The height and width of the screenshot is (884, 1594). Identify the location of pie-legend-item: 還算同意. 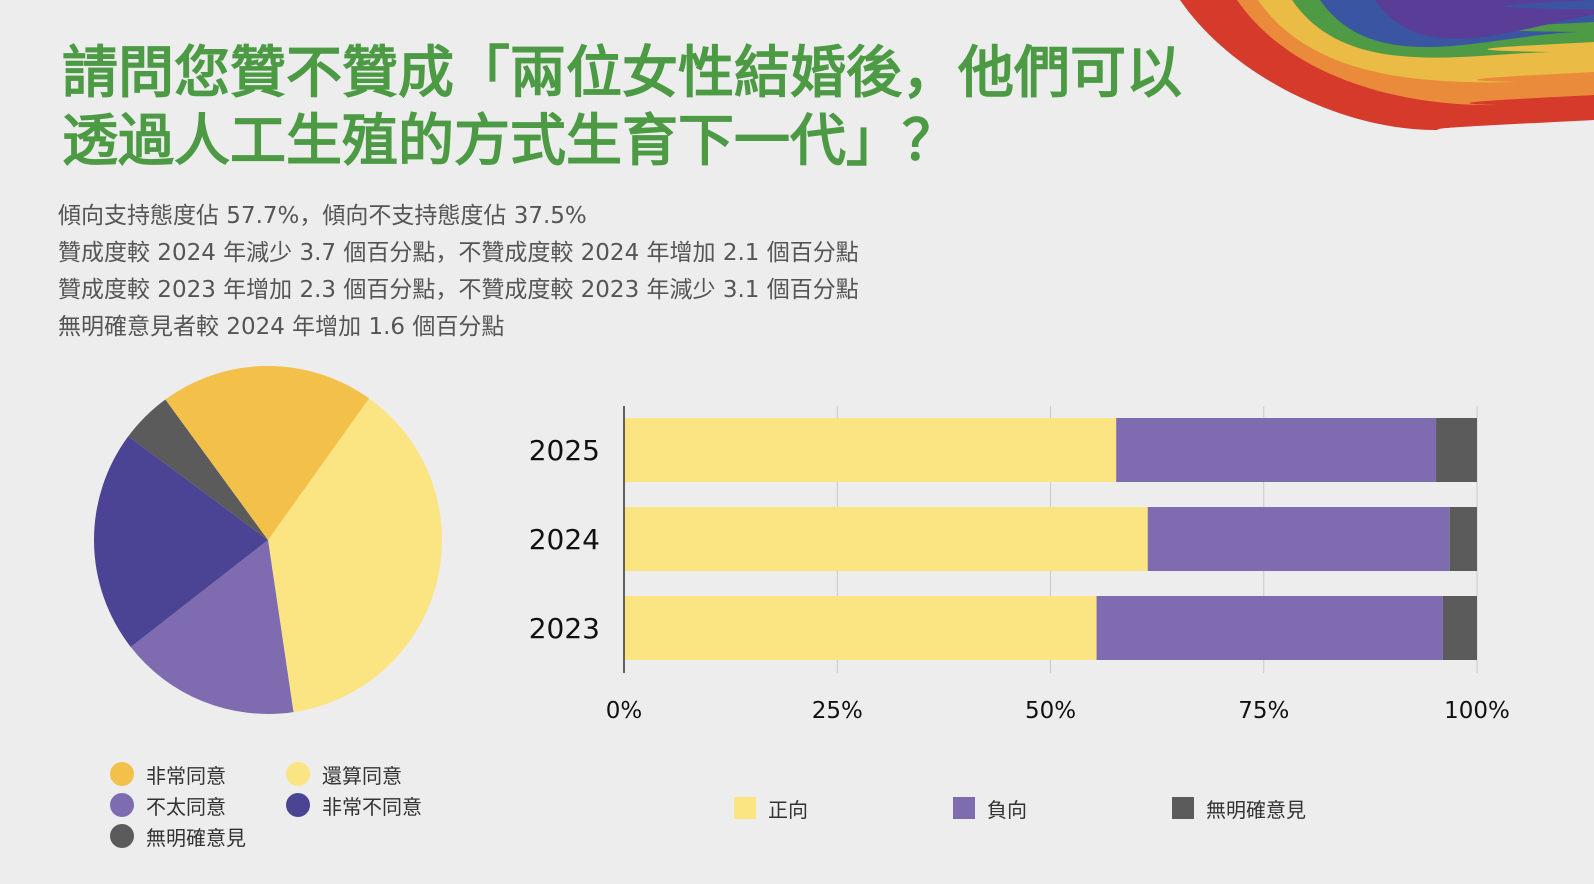
(371, 775).